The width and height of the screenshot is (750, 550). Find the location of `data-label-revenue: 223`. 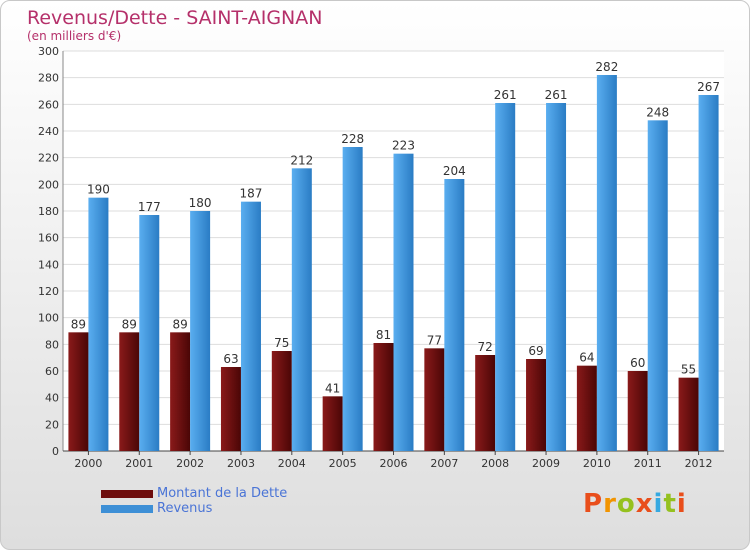

data-label-revenue: 223 is located at coordinates (403, 146).